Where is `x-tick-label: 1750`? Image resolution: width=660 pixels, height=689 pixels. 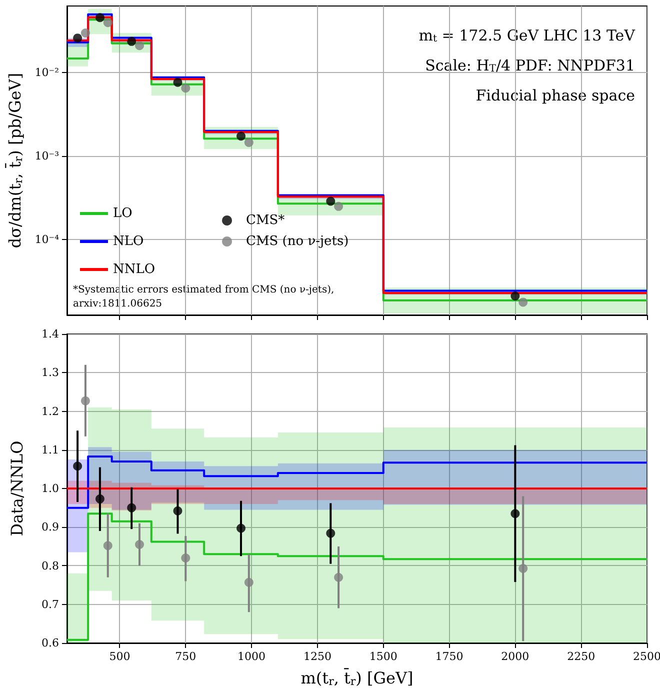 x-tick-label: 1750 is located at coordinates (449, 656).